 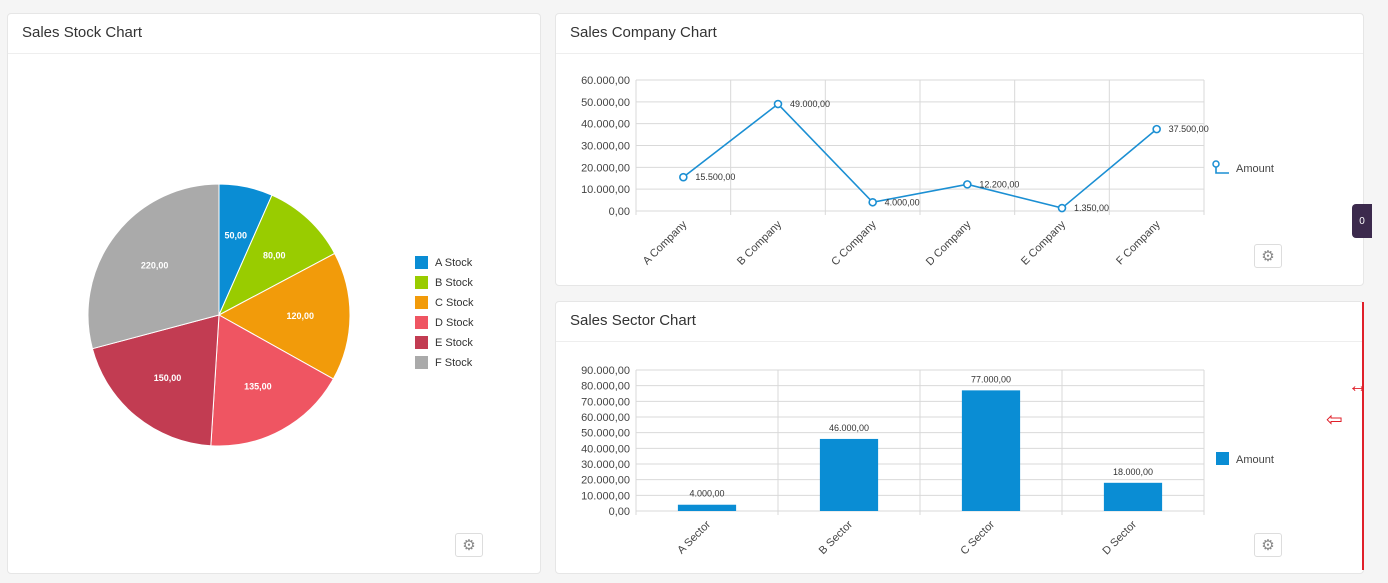 I want to click on legend-label: F Stock, so click(x=454, y=362).